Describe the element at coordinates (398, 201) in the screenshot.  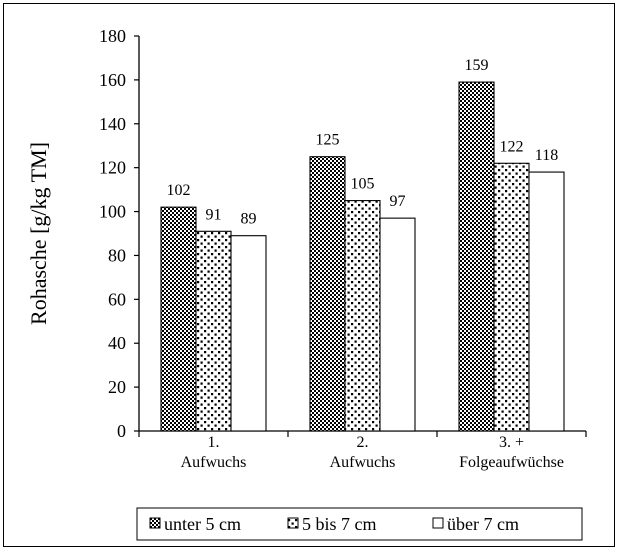
I see `data-label: 97` at that location.